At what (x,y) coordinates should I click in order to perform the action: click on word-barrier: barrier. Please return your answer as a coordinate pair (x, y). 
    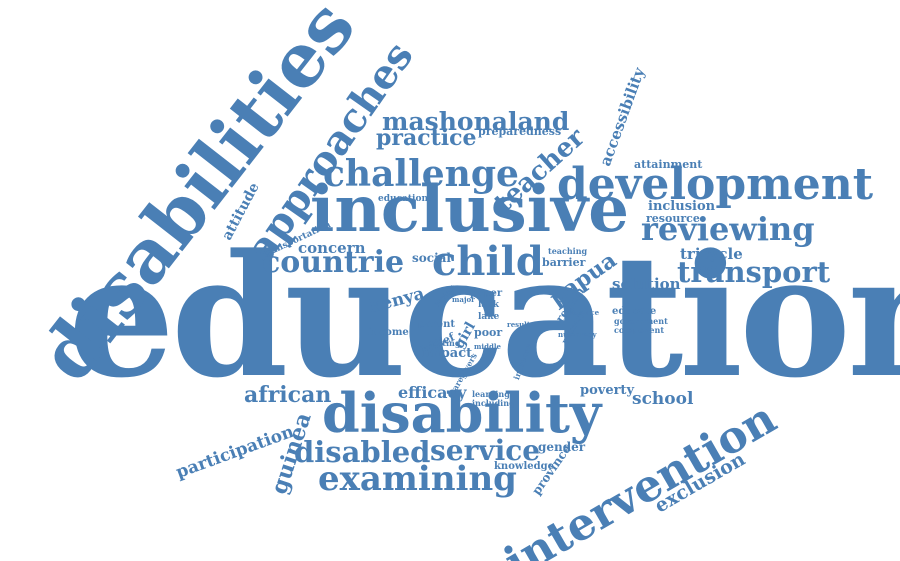
    Looking at the image, I should click on (564, 262).